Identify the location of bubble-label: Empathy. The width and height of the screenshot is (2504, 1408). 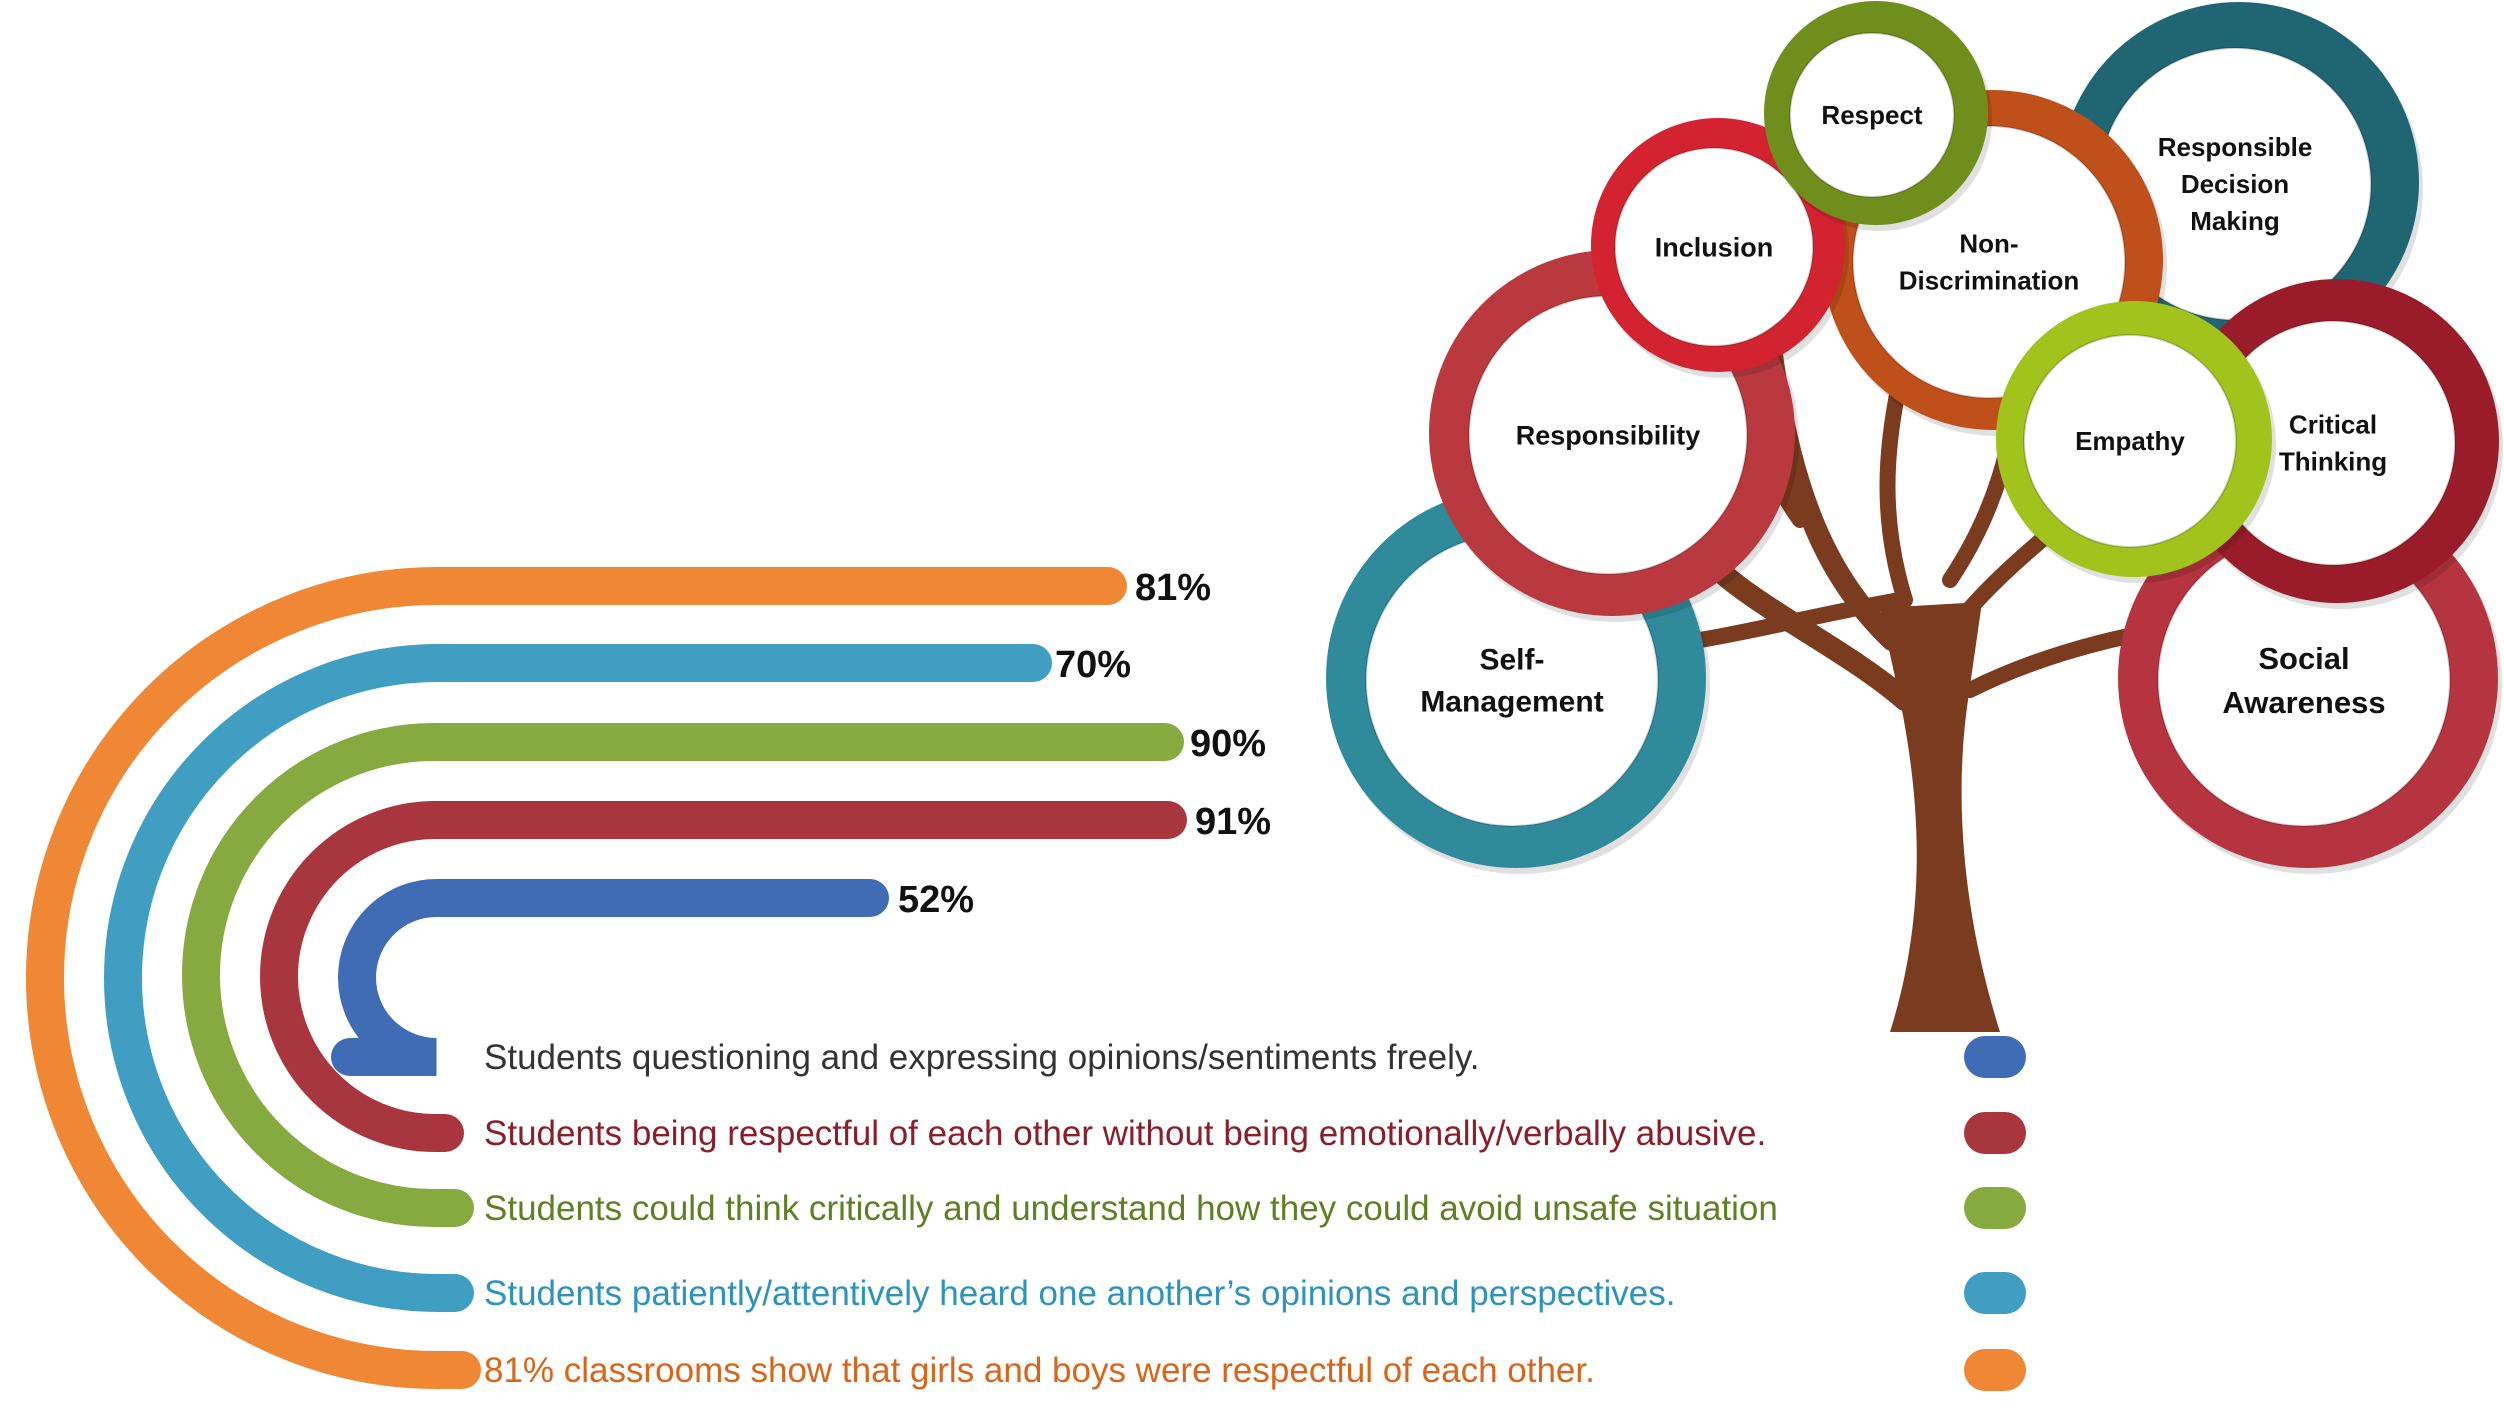
(2130, 441).